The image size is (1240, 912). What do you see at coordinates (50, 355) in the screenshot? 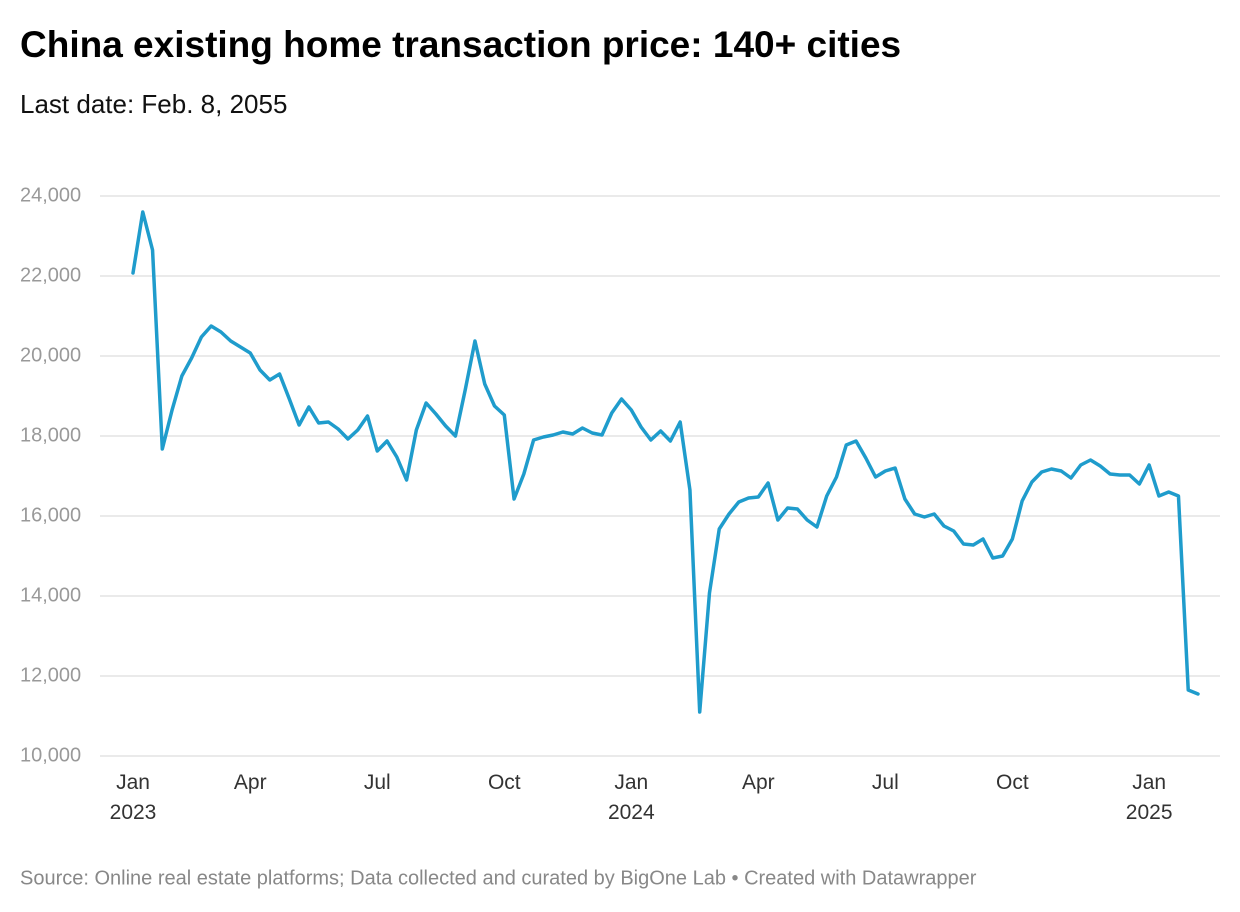
I see `y-tick-label: 20,000` at bounding box center [50, 355].